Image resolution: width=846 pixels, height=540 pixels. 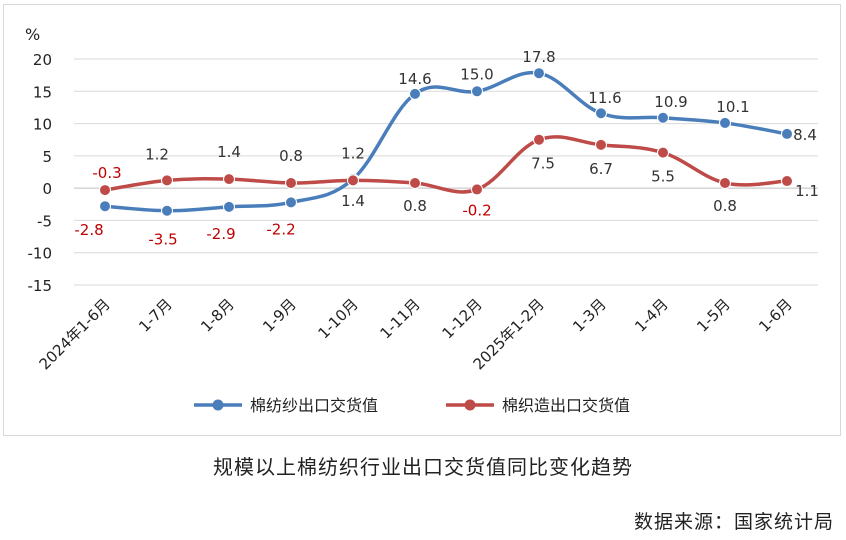 What do you see at coordinates (805, 135) in the screenshot?
I see `data-label: 8.4` at bounding box center [805, 135].